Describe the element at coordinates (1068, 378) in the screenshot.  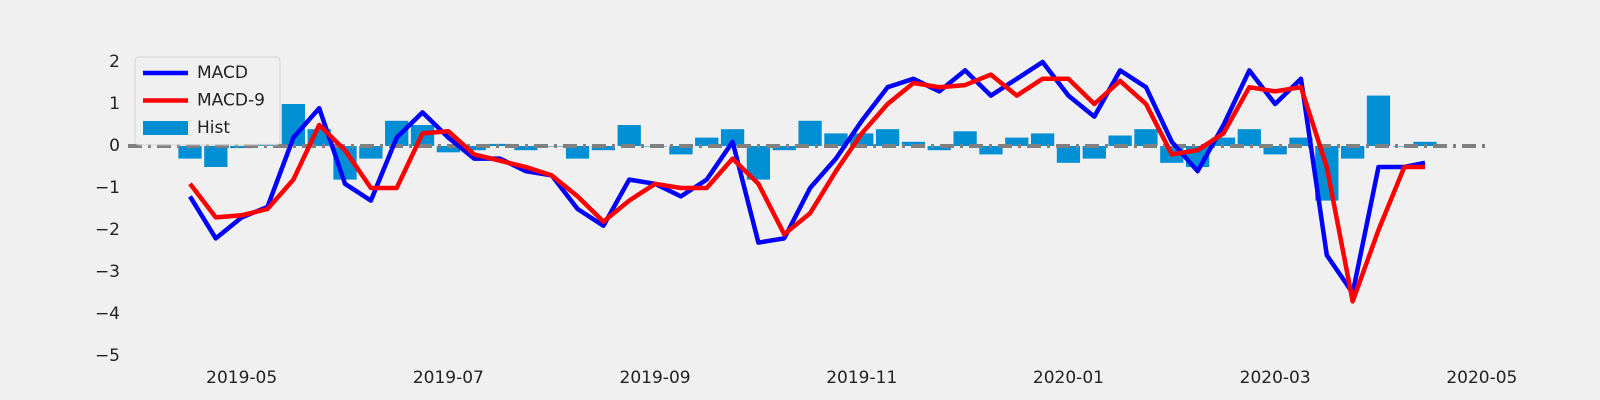
I see `x-tick-label: 2020-01` at that location.